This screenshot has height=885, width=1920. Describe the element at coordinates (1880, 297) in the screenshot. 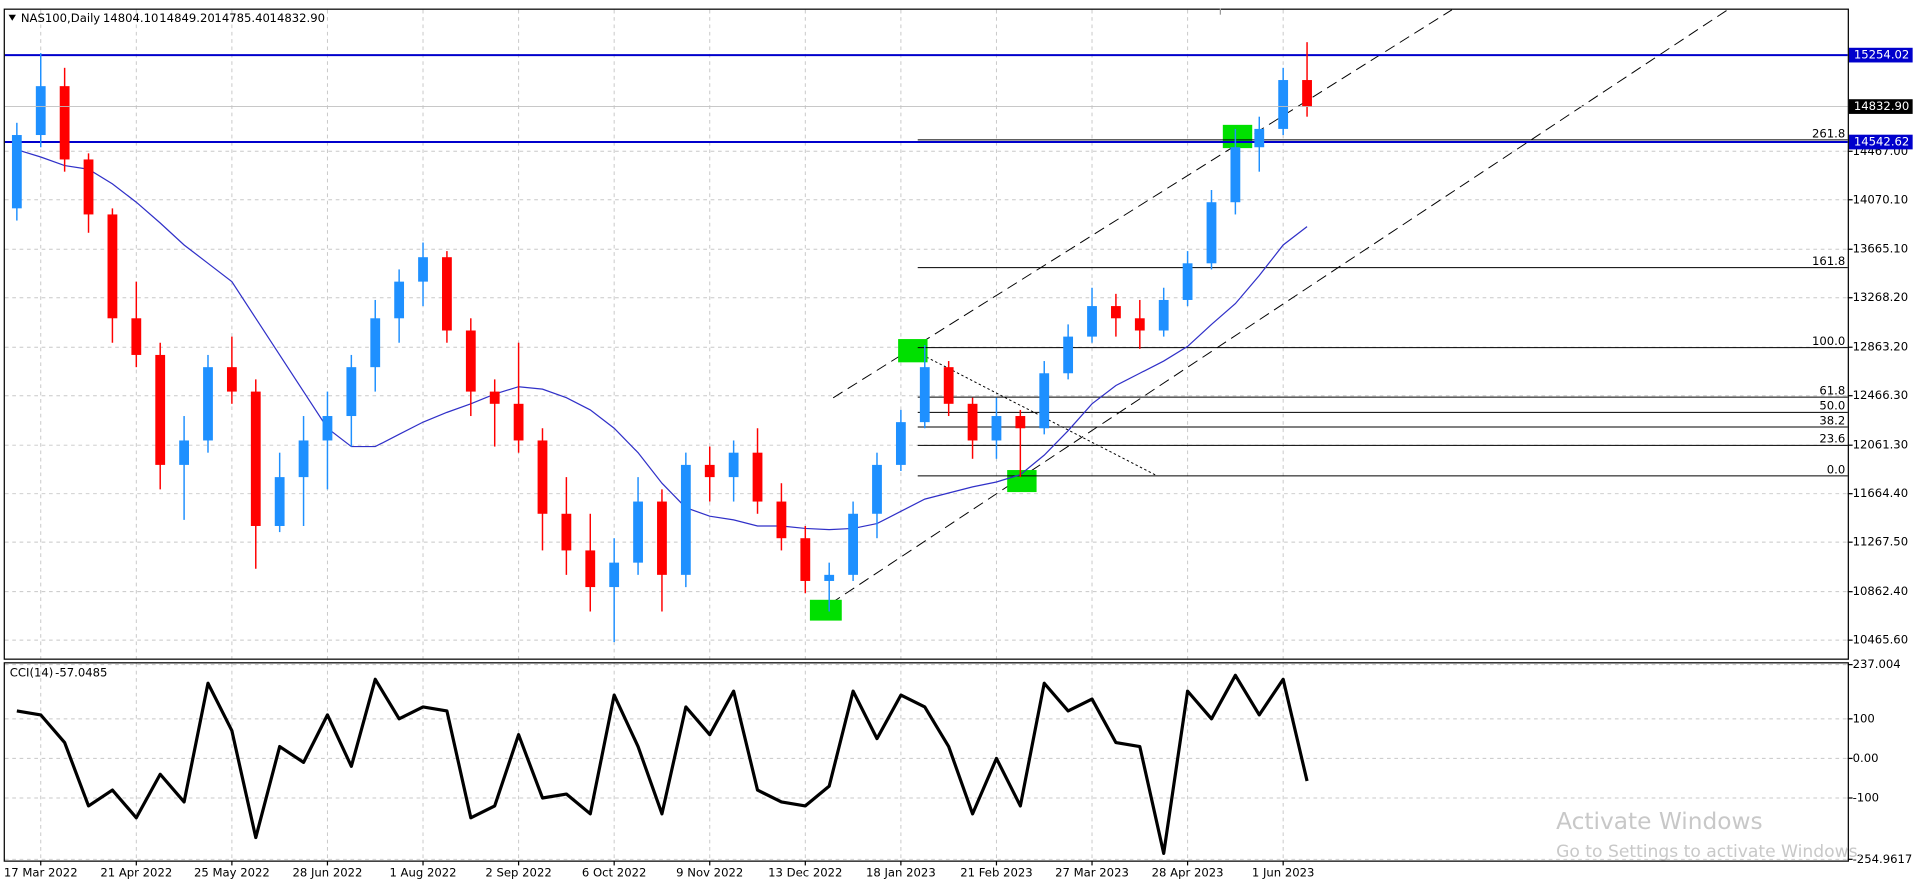

I see `y-tick-label: 13268.20` at that location.